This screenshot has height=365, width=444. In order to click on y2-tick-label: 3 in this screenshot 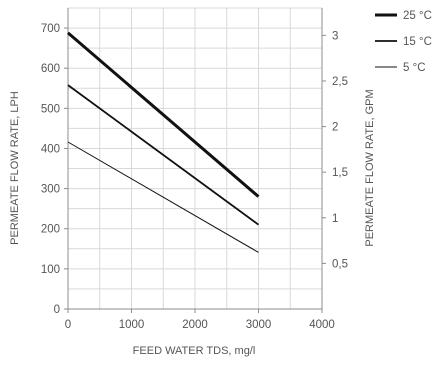, I will do `click(335, 36)`.